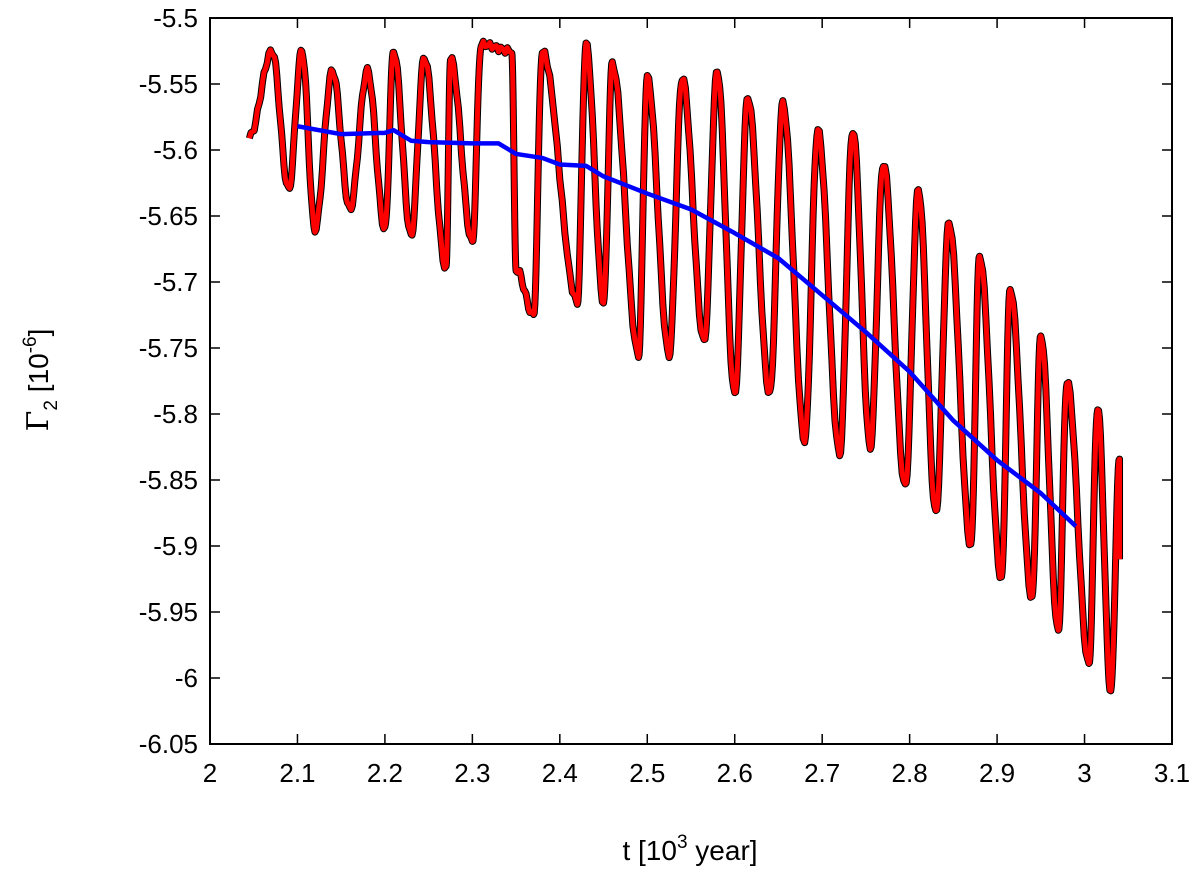 Image resolution: width=1200 pixels, height=871 pixels. I want to click on y-axis-label-tail: ], so click(38, 333).